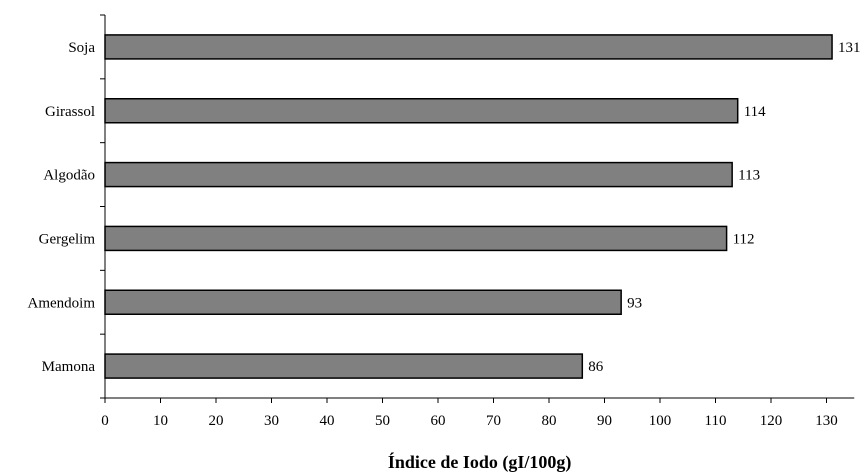  I want to click on x-tick-label: 130, so click(826, 421).